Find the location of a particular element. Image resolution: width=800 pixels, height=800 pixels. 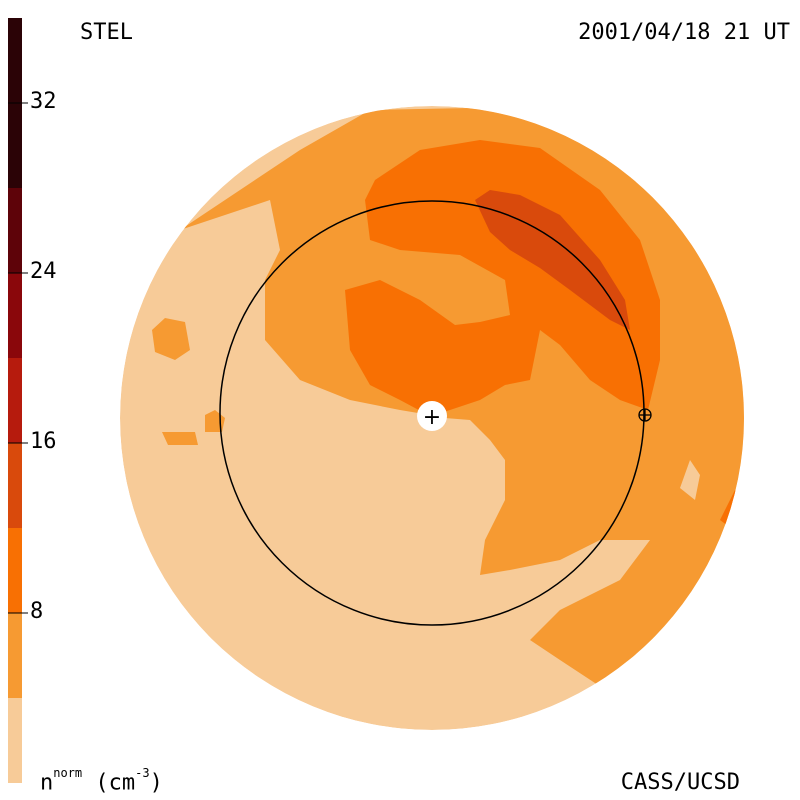

density-region-level3 is located at coordinates (502, 278).